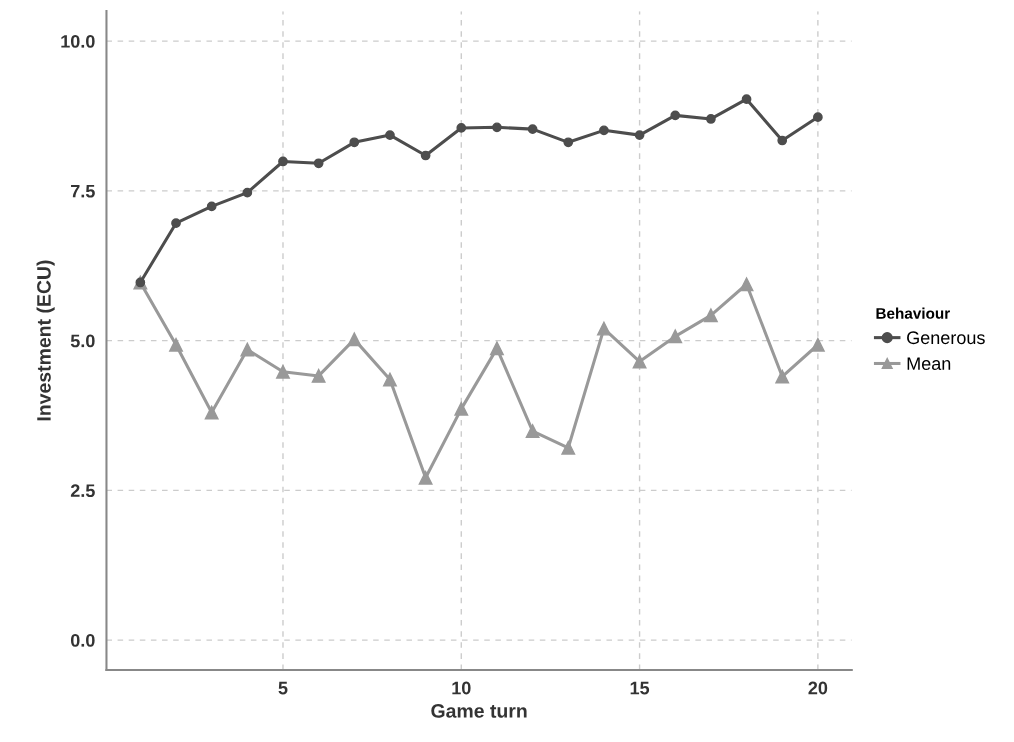 This screenshot has width=1014, height=742. I want to click on x-axis-title: Game turn, so click(479, 711).